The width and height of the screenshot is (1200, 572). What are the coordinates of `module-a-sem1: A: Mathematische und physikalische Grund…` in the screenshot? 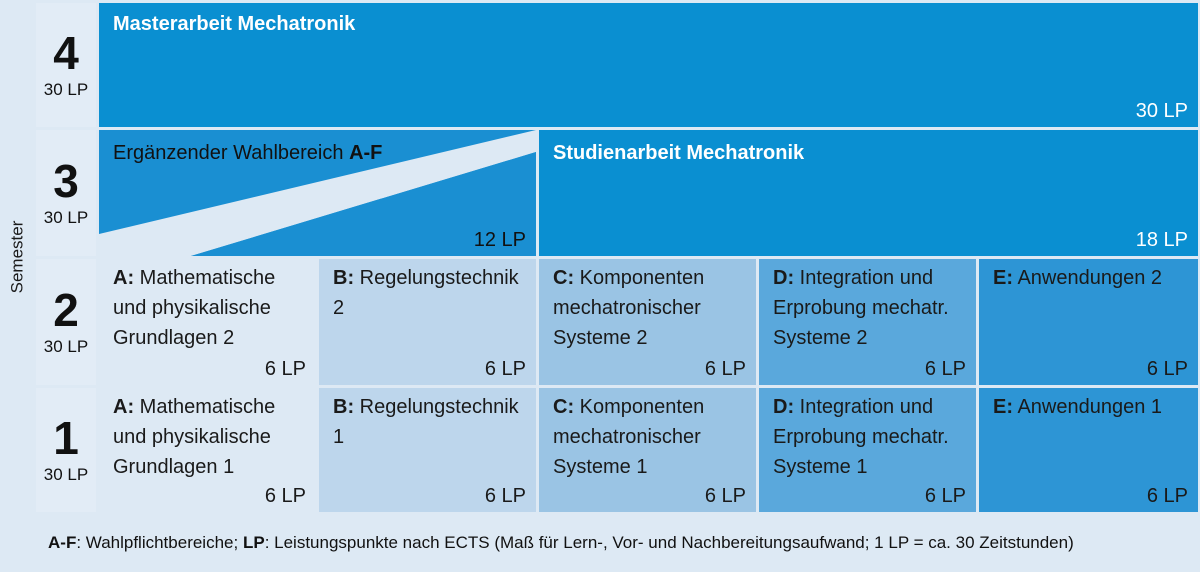 It's located at (207, 450).